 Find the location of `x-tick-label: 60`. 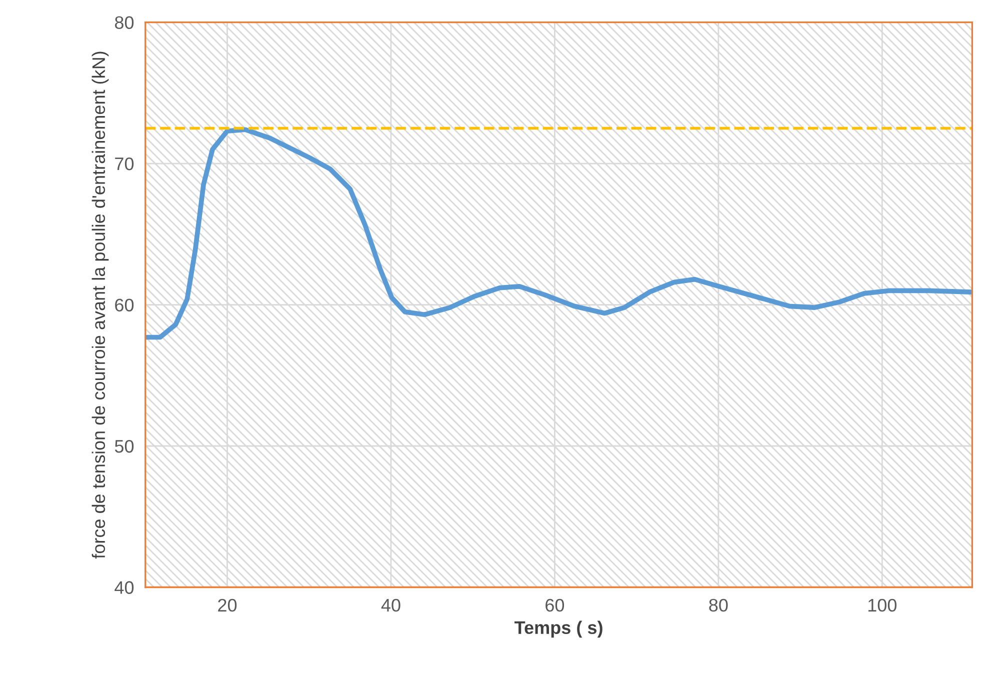

x-tick-label: 60 is located at coordinates (555, 605).